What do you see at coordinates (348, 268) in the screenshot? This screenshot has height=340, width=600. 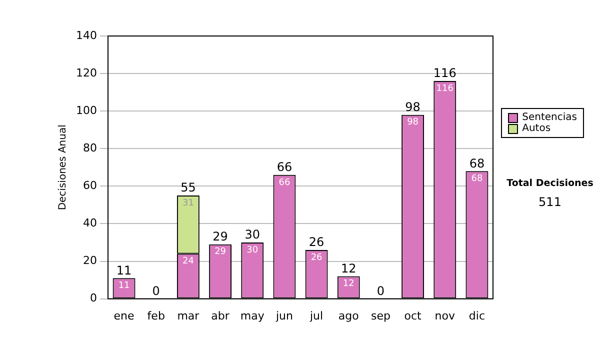 I see `total-label: 12` at bounding box center [348, 268].